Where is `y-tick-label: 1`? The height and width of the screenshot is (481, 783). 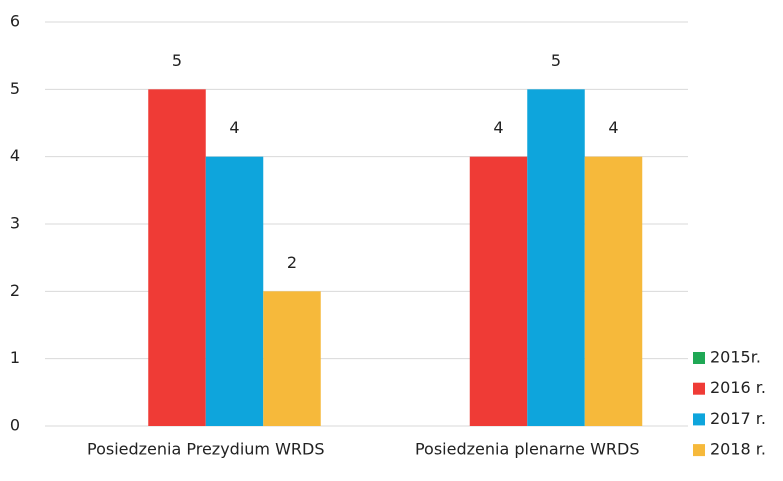
y-tick-label: 1 is located at coordinates (15, 357).